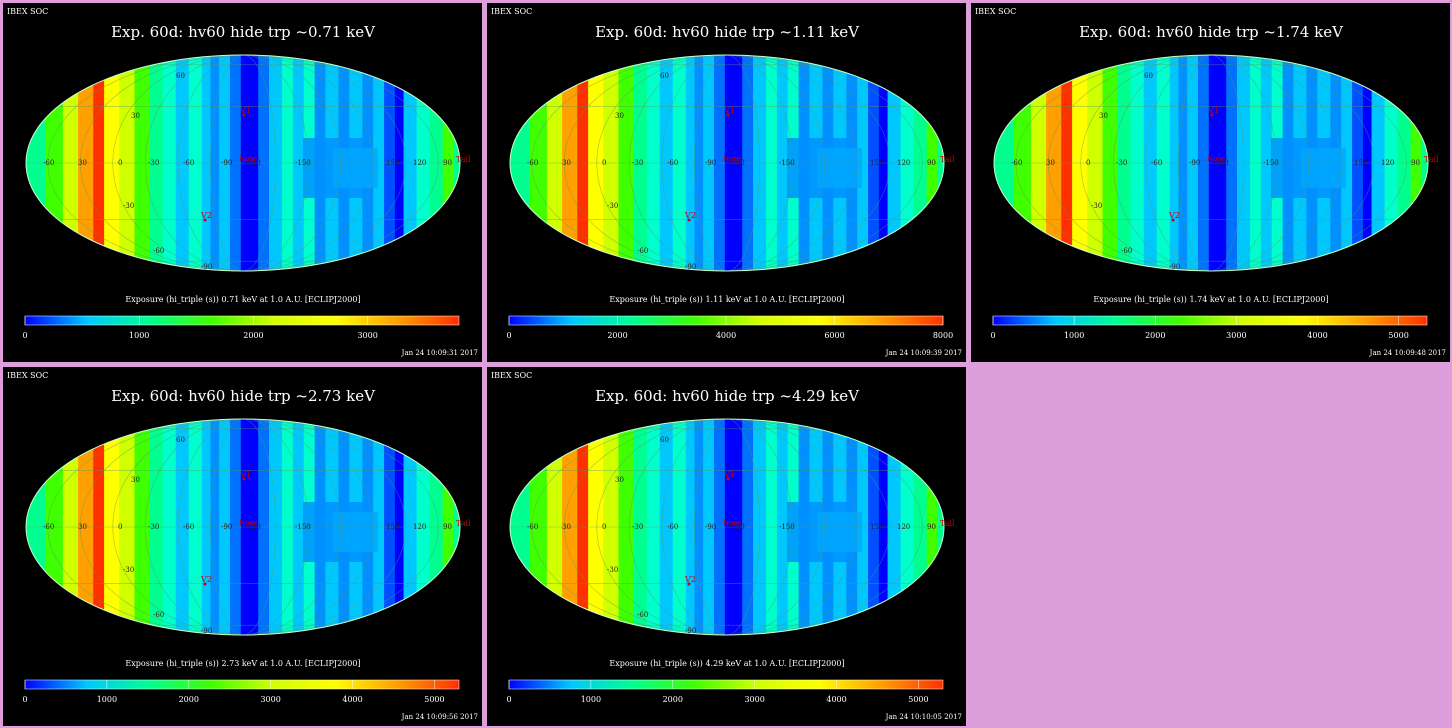  I want to click on panel-title: Exp. 60d: hv60 hide trp ~1.74 keV, so click(1211, 32).